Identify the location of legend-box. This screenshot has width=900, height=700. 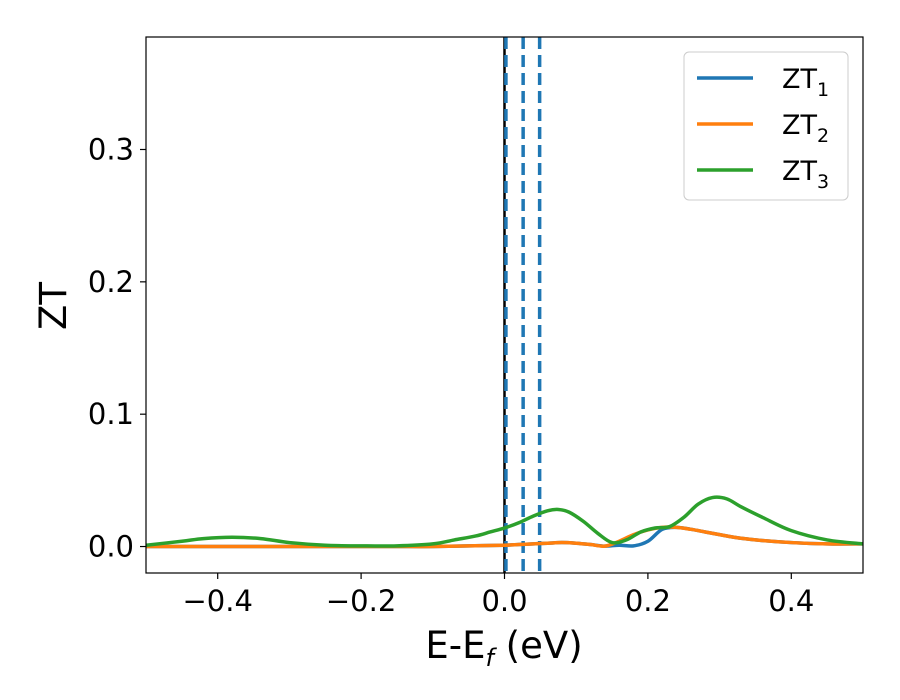
(766, 126).